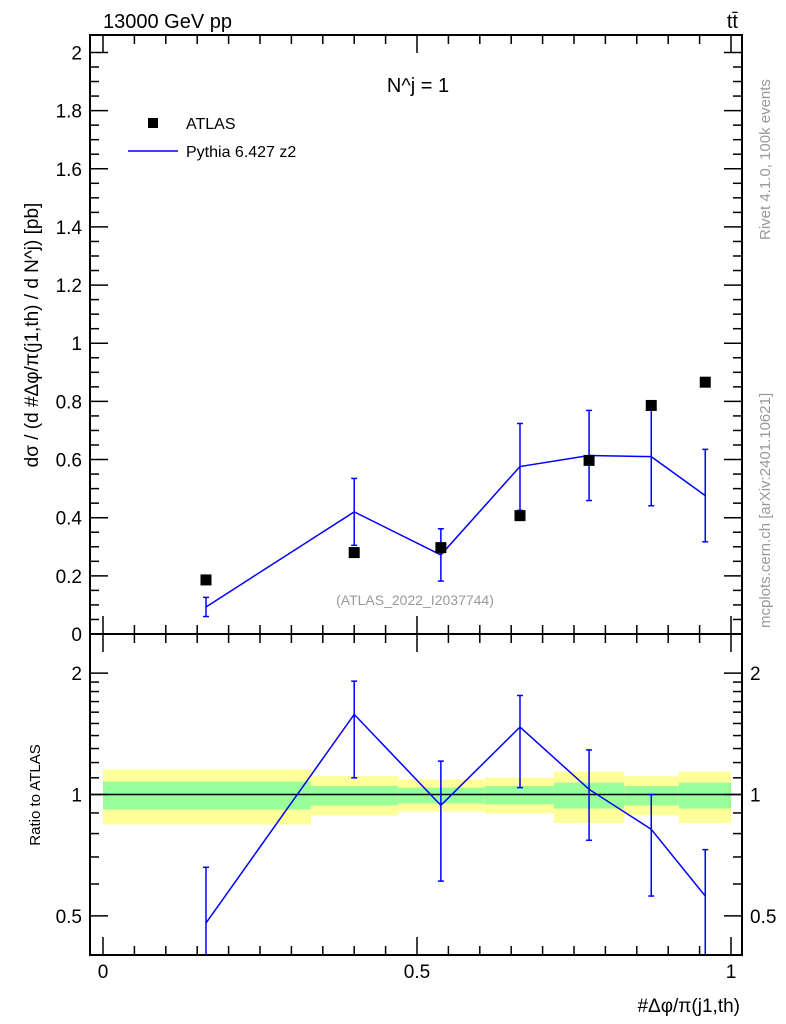 This screenshot has width=786, height=1024. What do you see at coordinates (765, 159) in the screenshot?
I see `rivet-label: Rivet 4.1.0, 100k events` at bounding box center [765, 159].